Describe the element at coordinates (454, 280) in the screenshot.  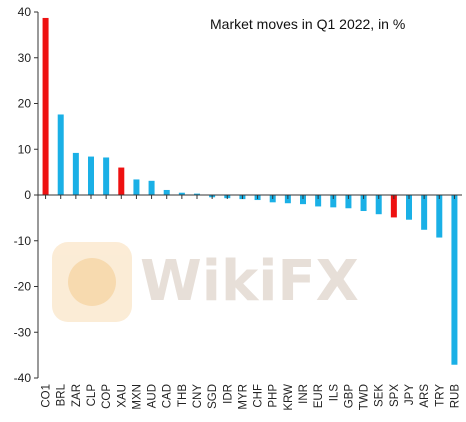
I see `bar-rub` at that location.